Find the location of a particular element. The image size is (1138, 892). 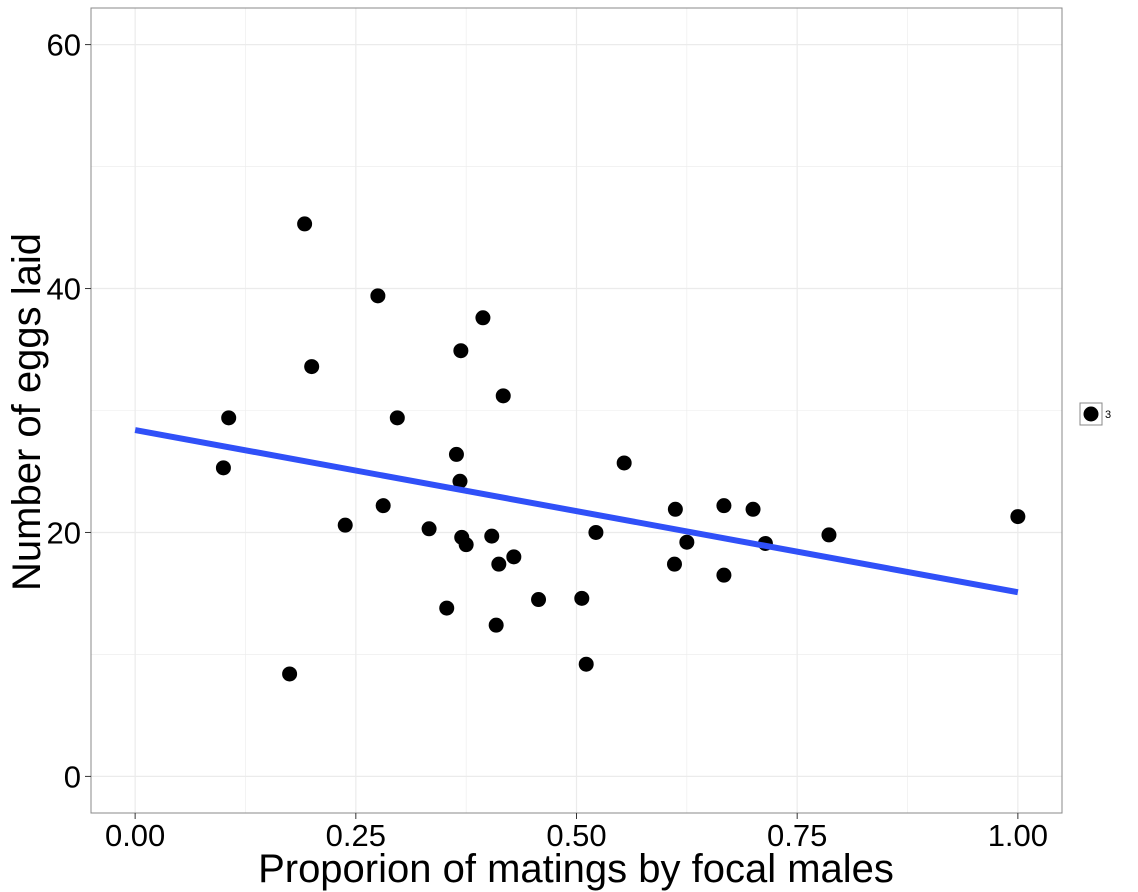

x-axis-ticks: 0.00 0.25 0.50 0.75 1.00 is located at coordinates (576, 833).